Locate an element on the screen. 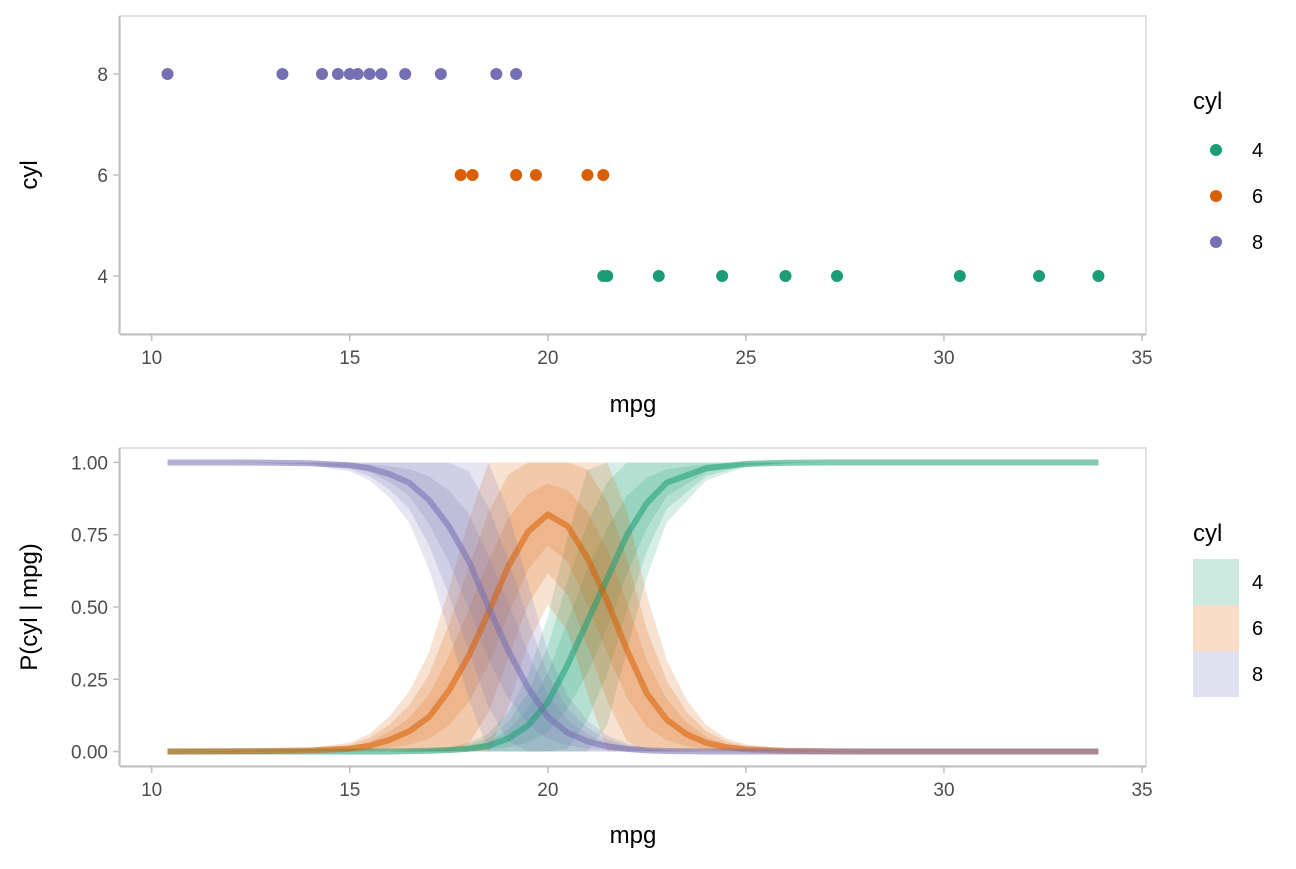 The image size is (1296, 869). probability-legend: cyl 4 6 8 is located at coordinates (1228, 608).